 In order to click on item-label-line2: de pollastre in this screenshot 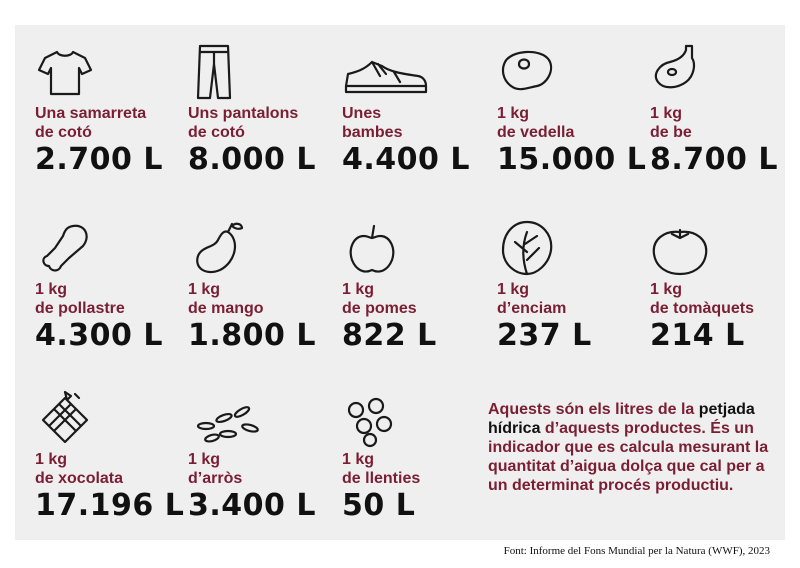, I will do `click(80, 308)`.